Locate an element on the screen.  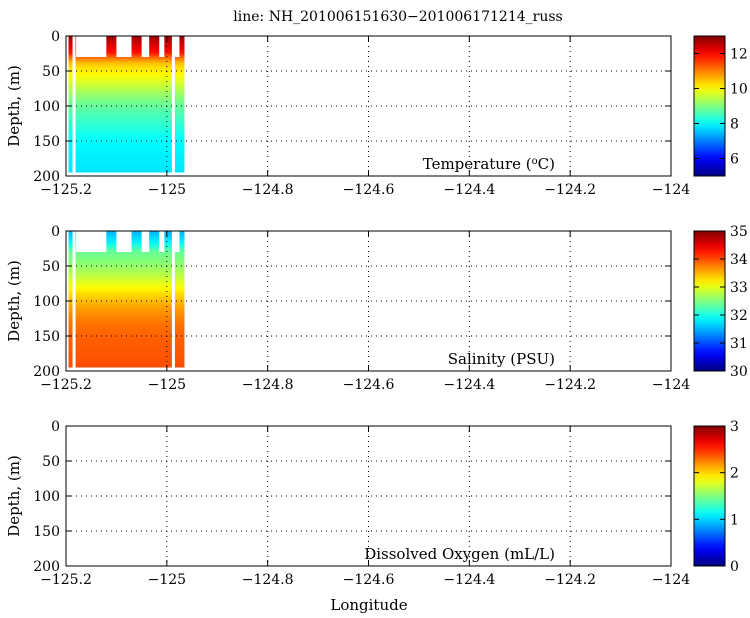
colorbar-tick-label: 0 is located at coordinates (734, 567).